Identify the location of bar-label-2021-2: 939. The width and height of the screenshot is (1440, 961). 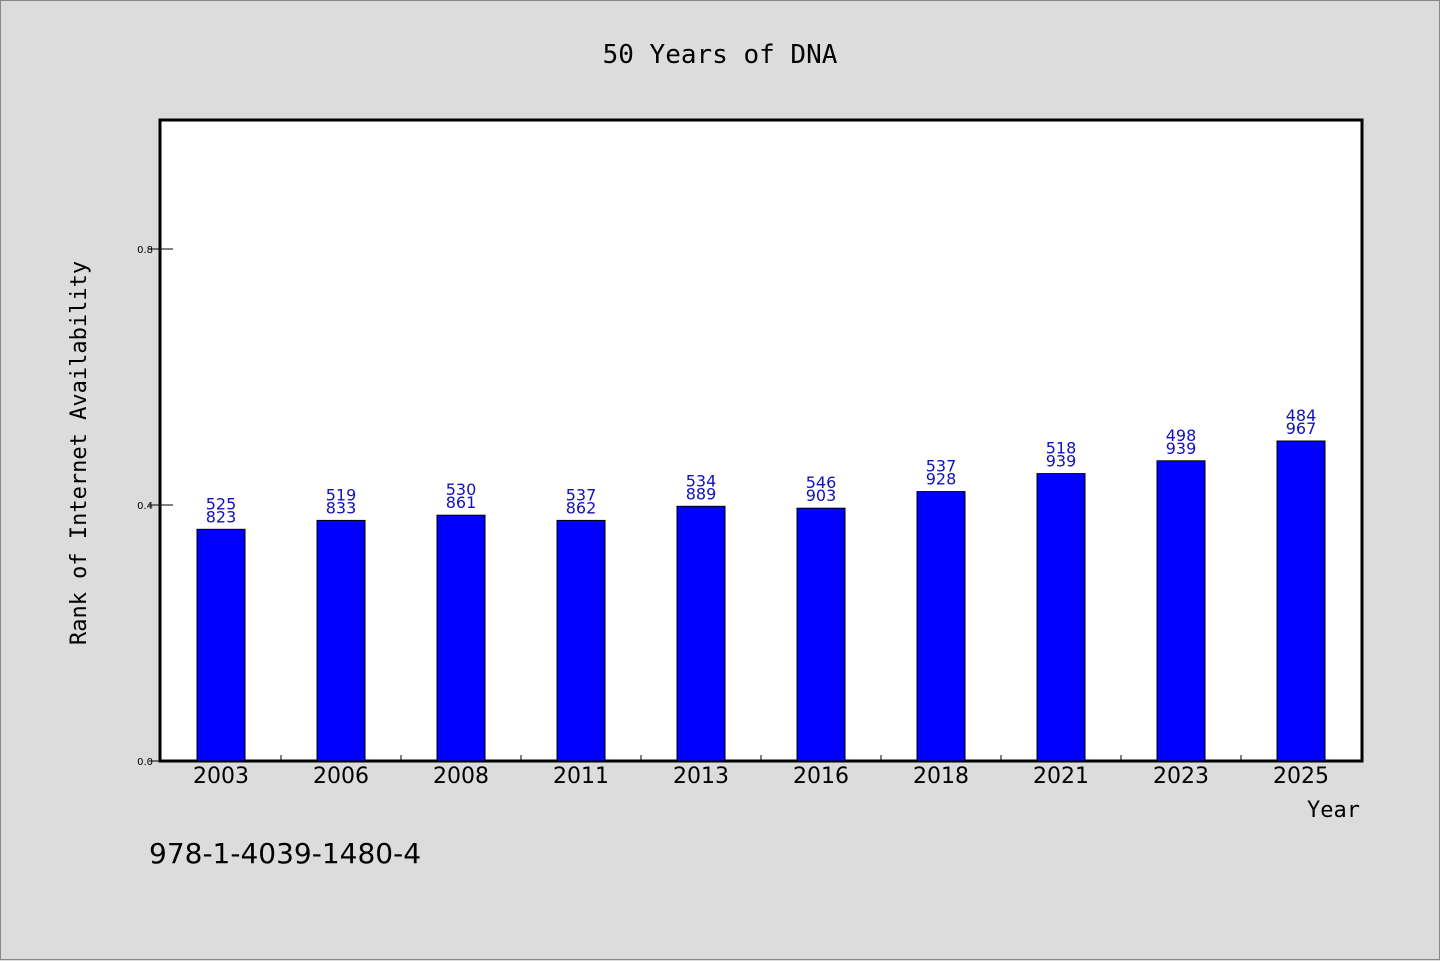
(1061, 461).